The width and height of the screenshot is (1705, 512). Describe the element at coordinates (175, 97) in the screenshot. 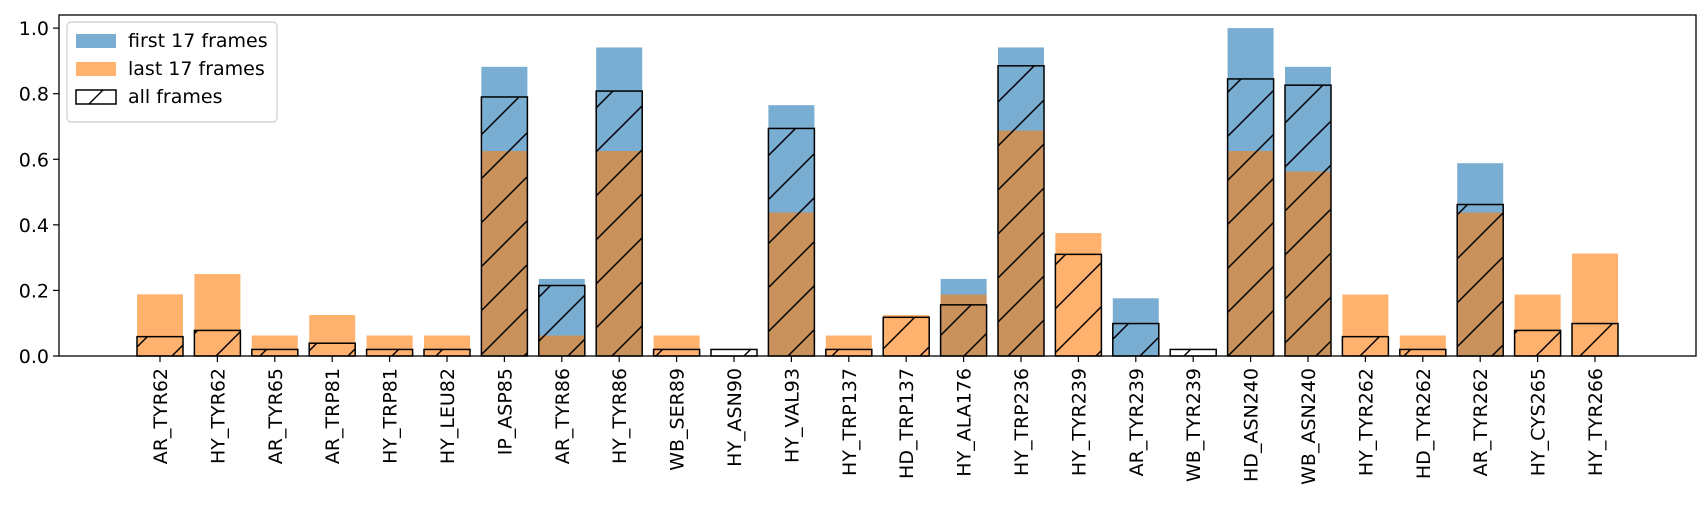

I see `legend-label: all frames` at that location.